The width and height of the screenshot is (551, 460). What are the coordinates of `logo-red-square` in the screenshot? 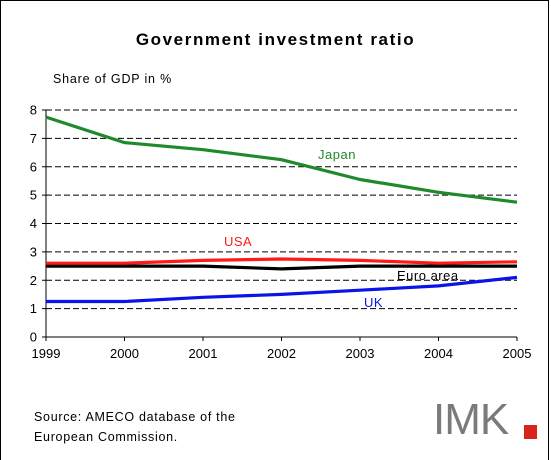 It's located at (530, 432).